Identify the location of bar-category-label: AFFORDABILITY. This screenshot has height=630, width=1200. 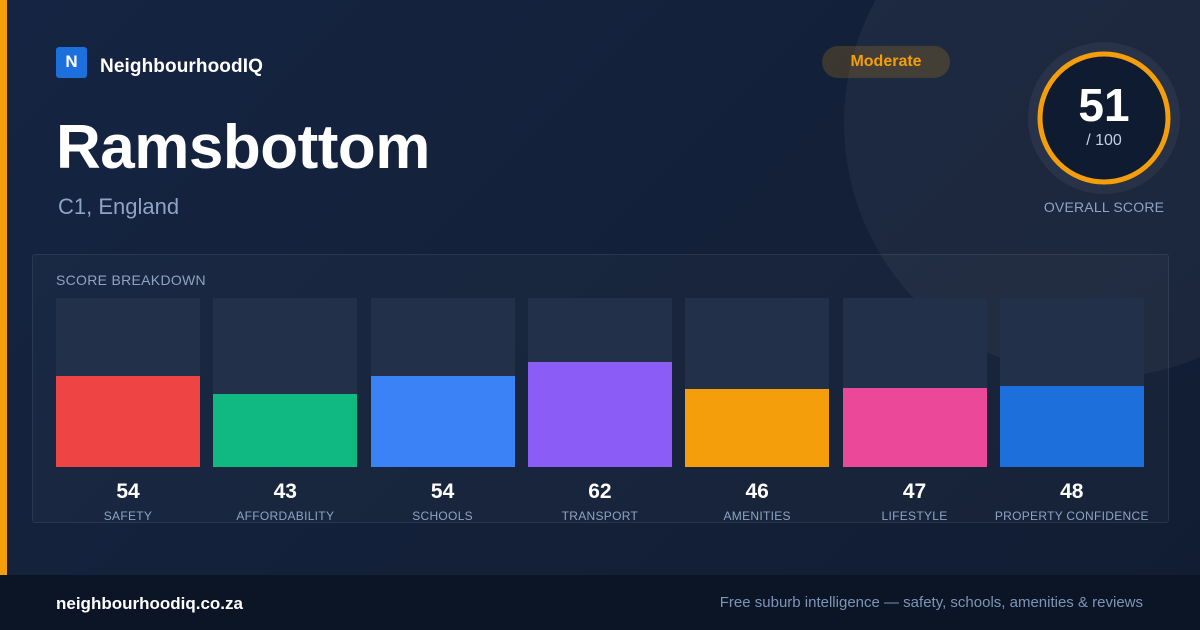
(285, 516).